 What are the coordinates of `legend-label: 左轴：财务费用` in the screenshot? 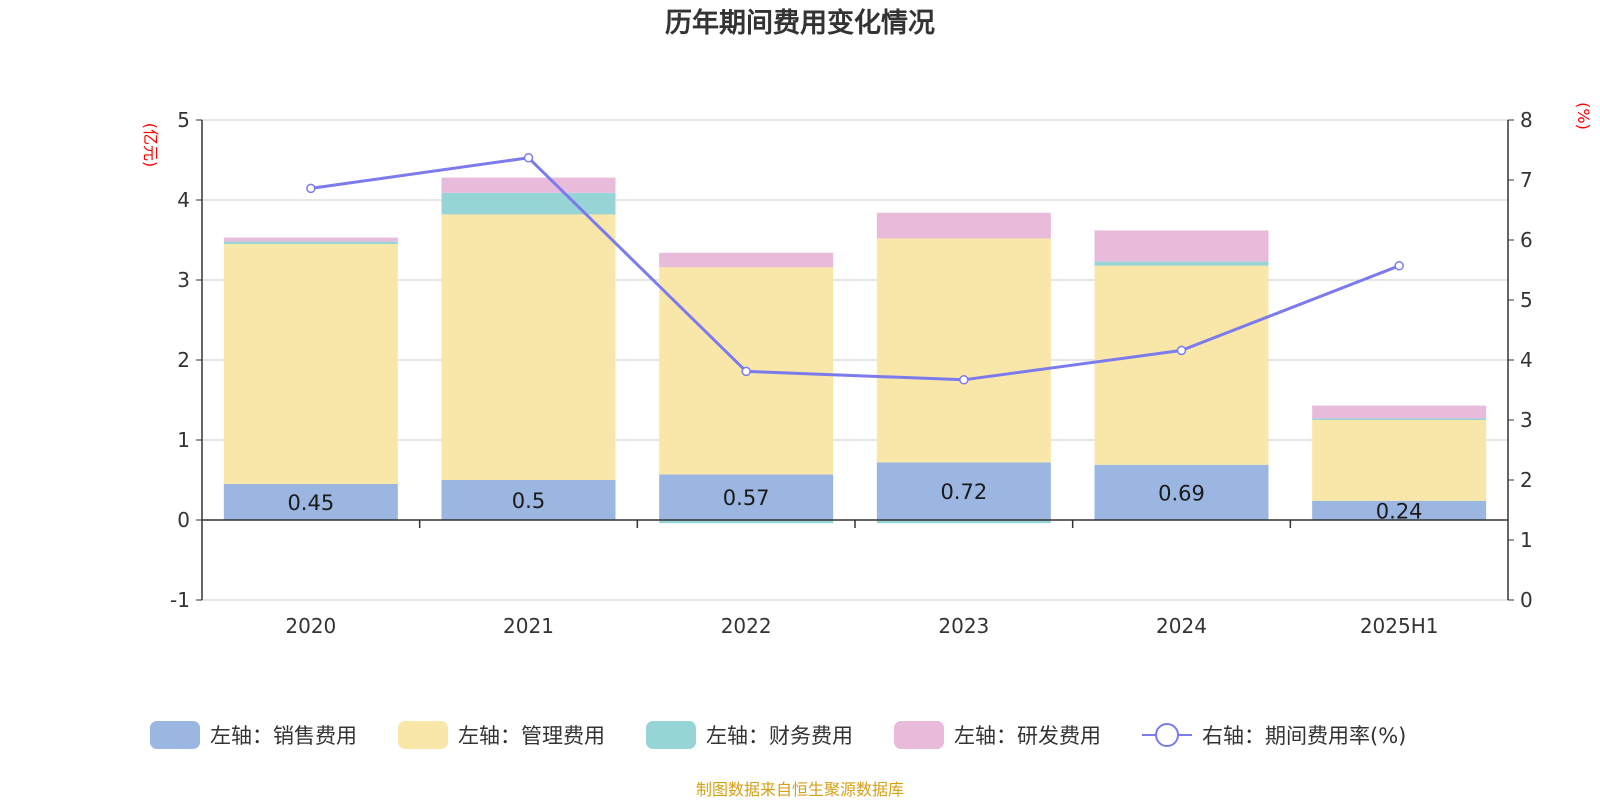 It's located at (779, 736).